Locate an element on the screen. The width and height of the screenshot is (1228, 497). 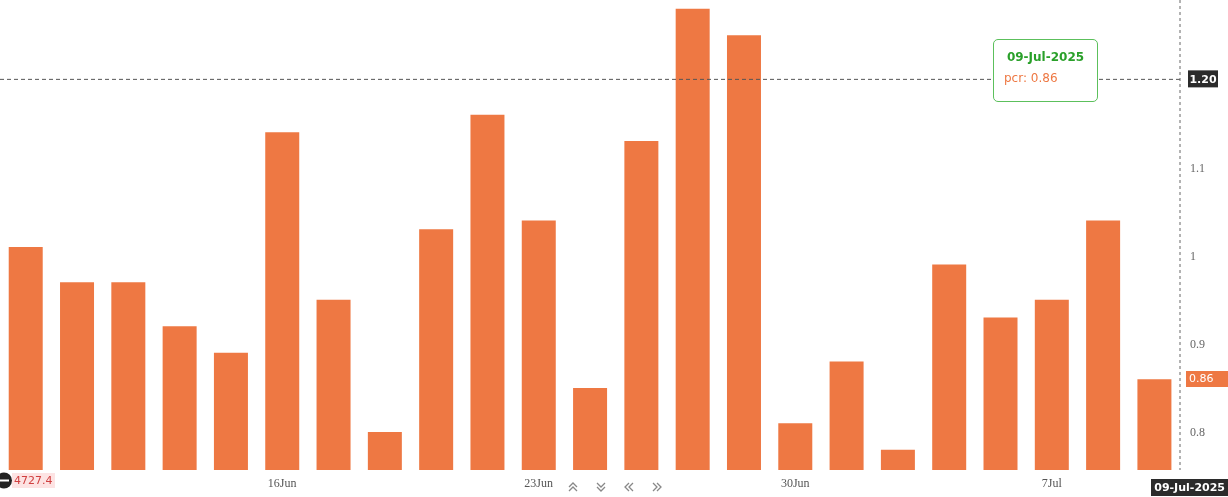
y-tick-label: 0.8 is located at coordinates (1197, 432).